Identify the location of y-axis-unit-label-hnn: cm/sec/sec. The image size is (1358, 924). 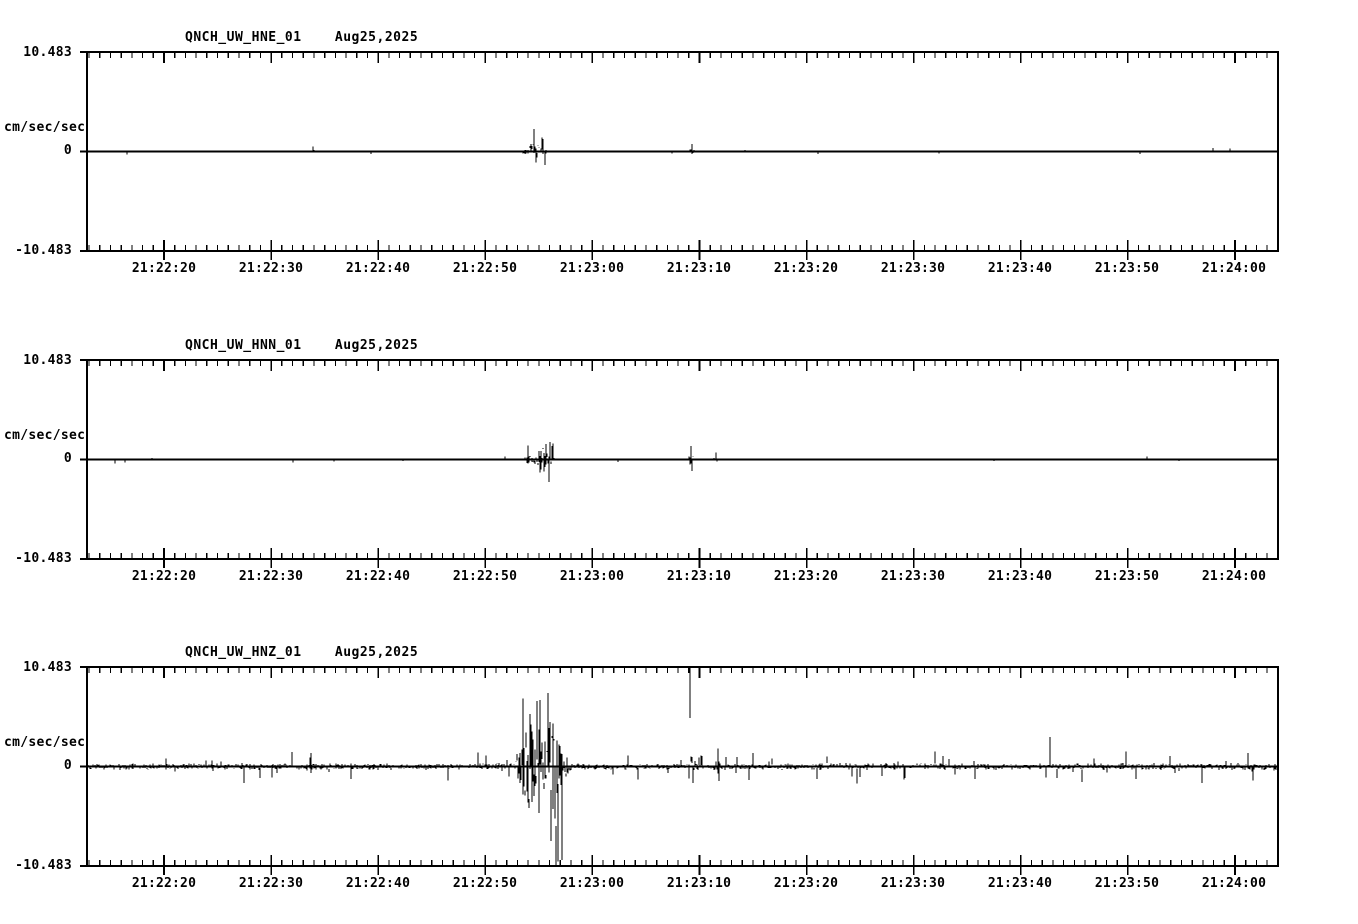
(45, 435).